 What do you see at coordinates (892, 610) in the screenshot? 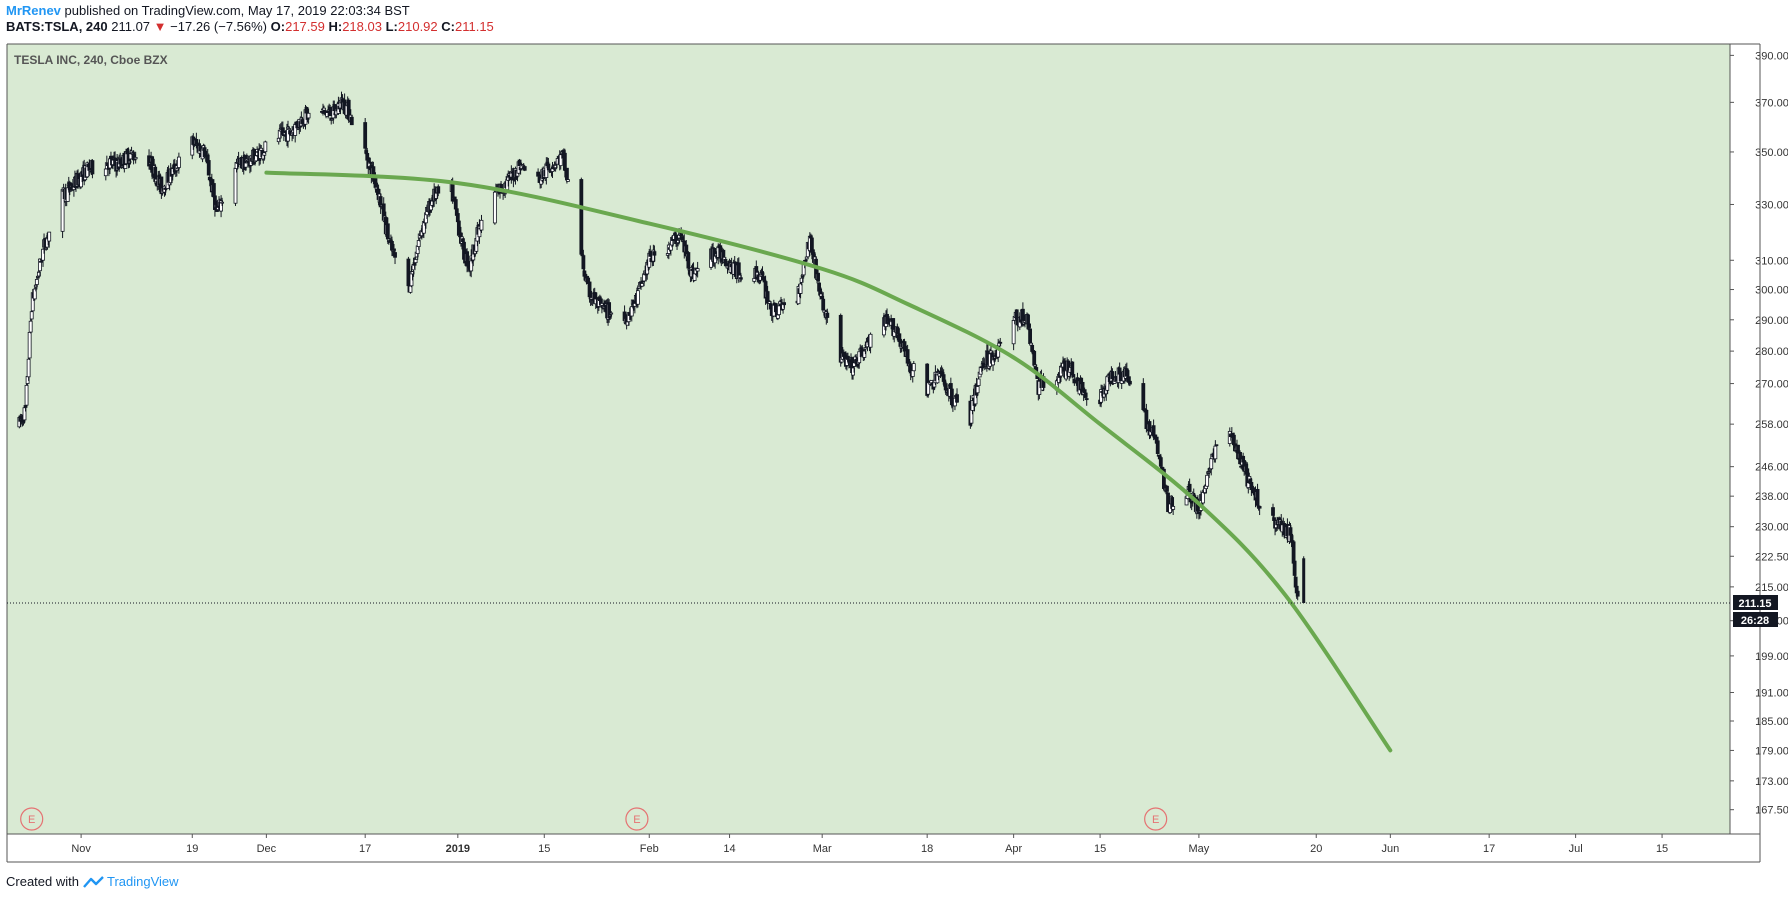
I see `price-overlay: 211.15 26:28` at bounding box center [892, 610].